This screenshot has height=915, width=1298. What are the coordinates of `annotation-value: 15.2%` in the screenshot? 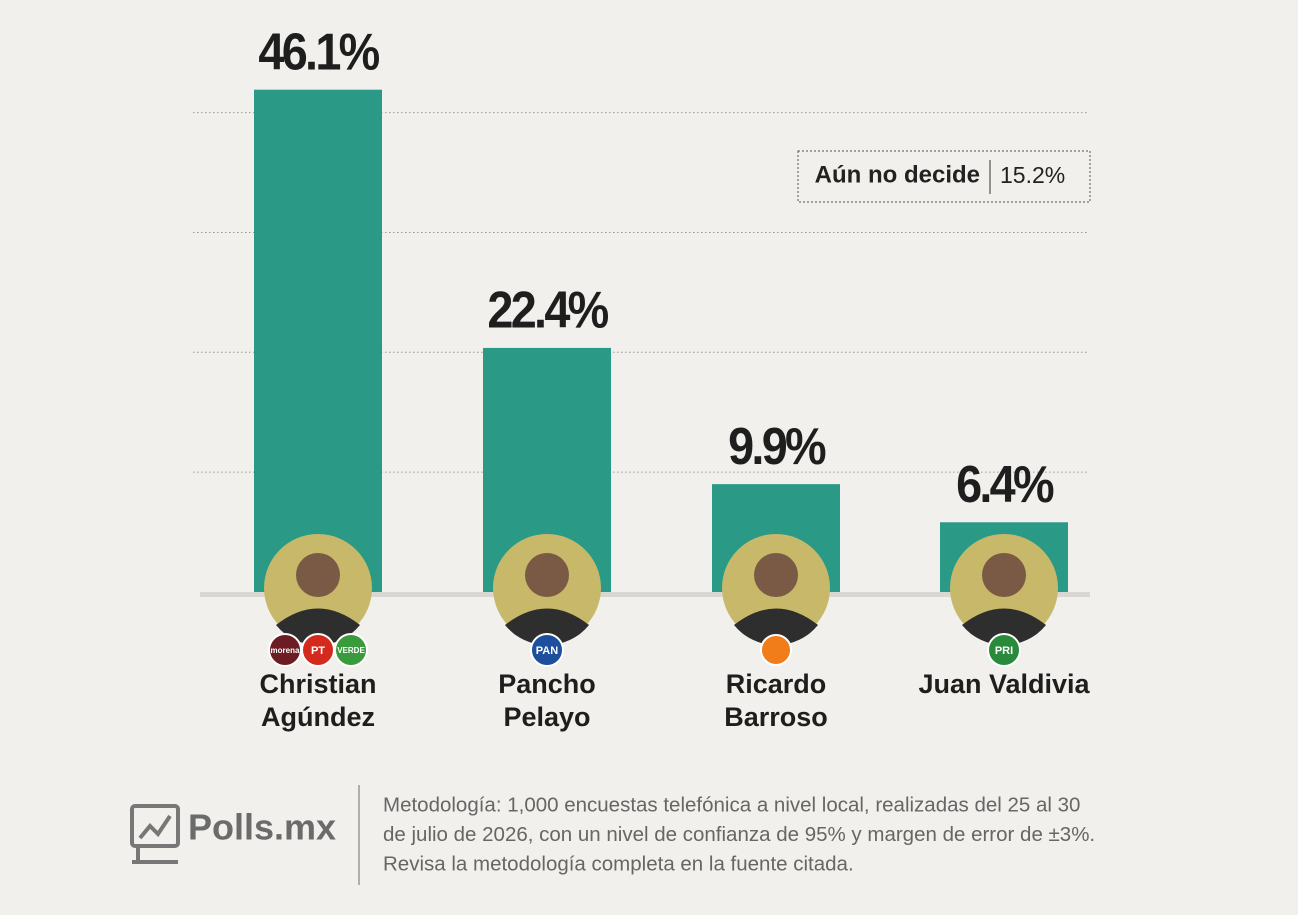 It's located at (1032, 175).